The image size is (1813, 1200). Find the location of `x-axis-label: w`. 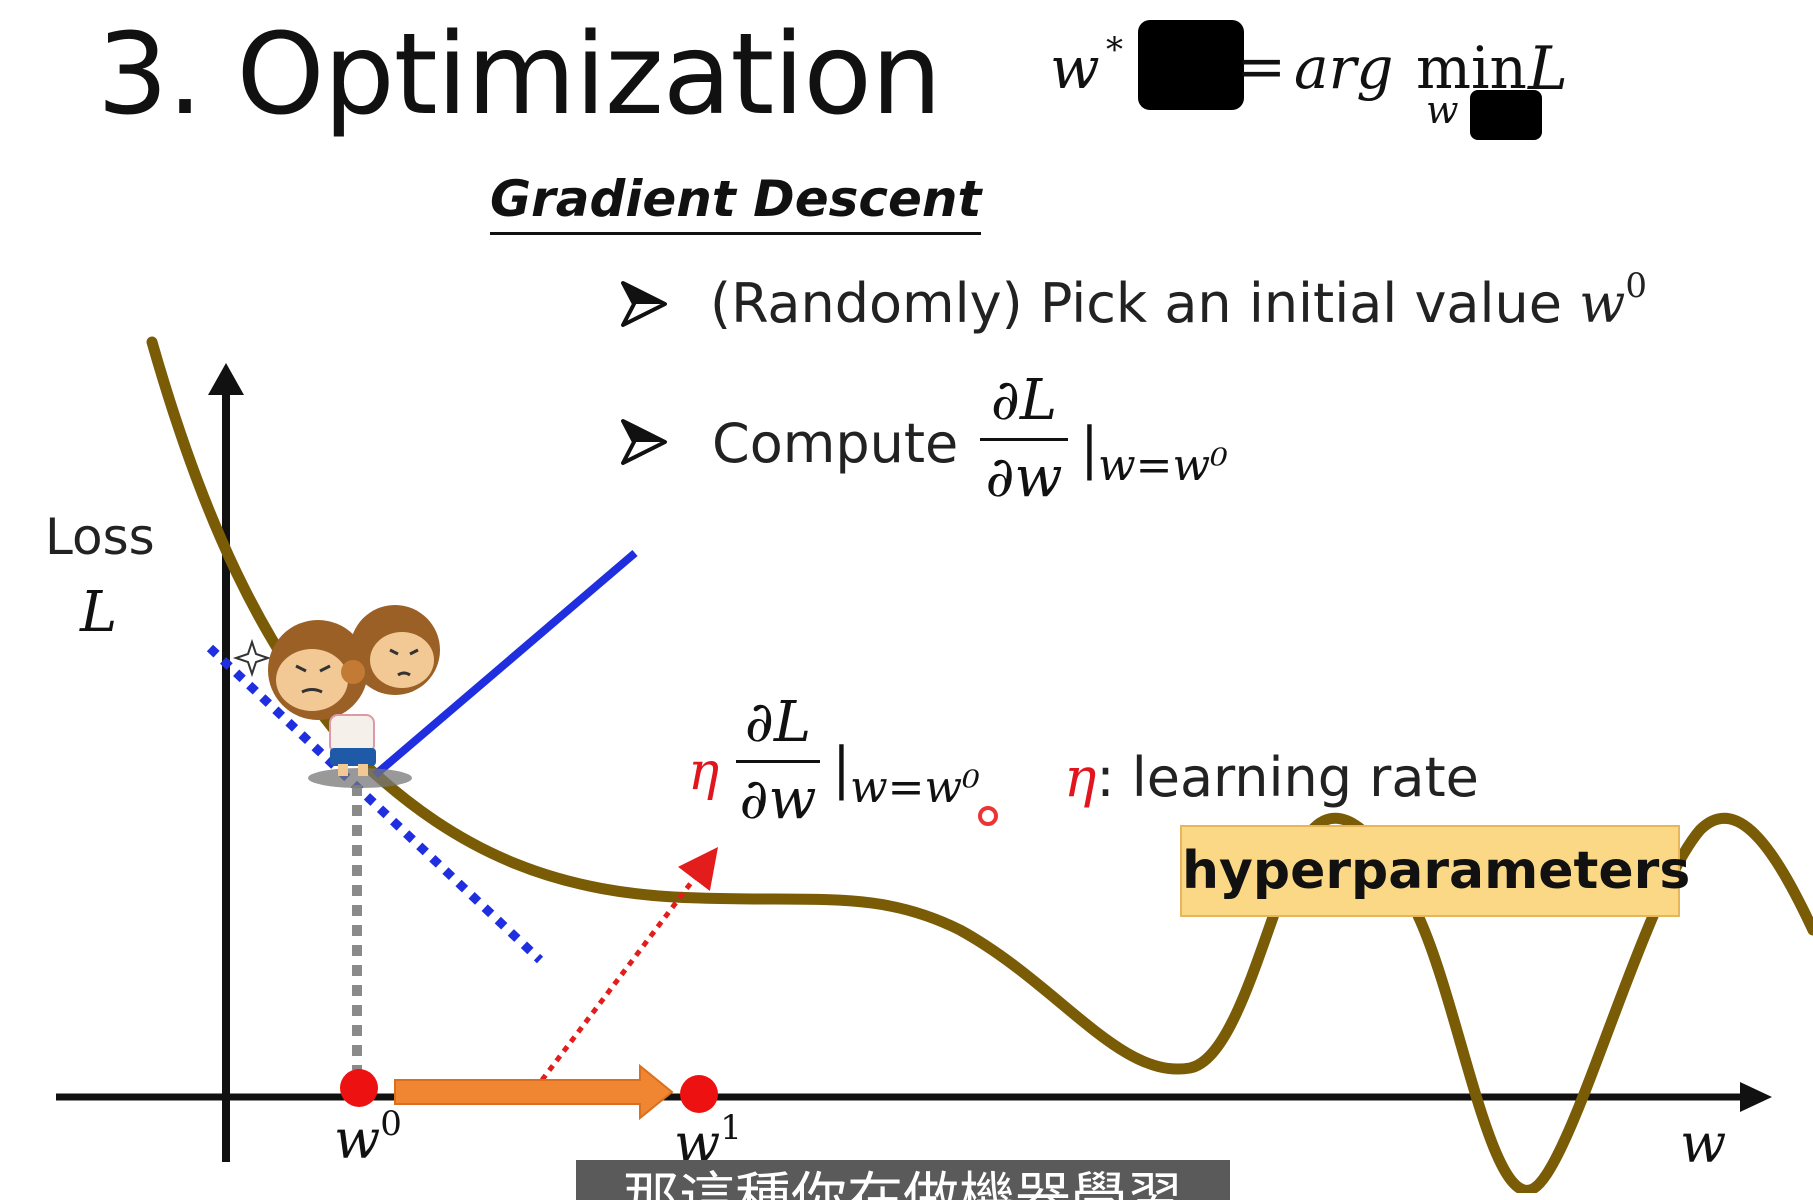

x-axis-label: w is located at coordinates (1703, 1143).